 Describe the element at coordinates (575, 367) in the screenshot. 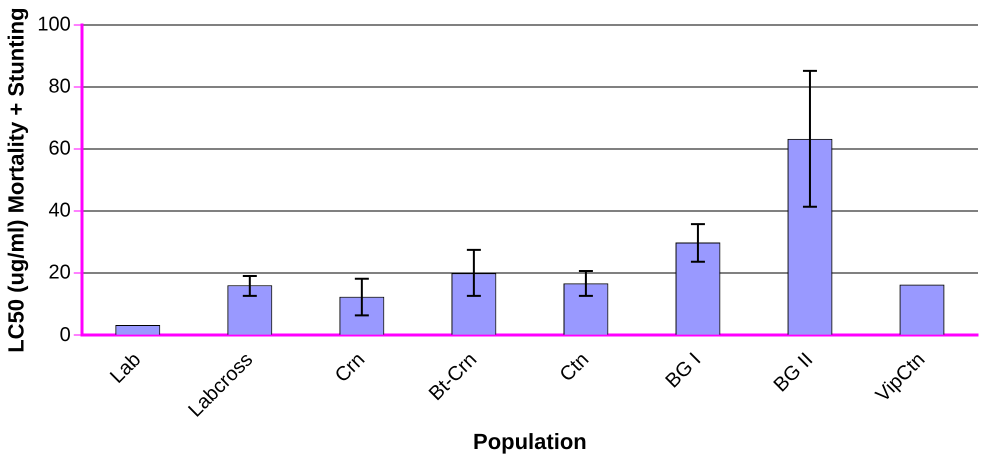

I see `x-tick-label: Ctn` at that location.